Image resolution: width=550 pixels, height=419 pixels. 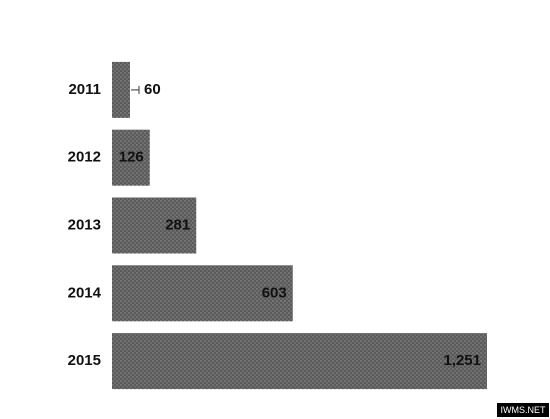 I want to click on y-tick-label: 2012, so click(x=84, y=157).